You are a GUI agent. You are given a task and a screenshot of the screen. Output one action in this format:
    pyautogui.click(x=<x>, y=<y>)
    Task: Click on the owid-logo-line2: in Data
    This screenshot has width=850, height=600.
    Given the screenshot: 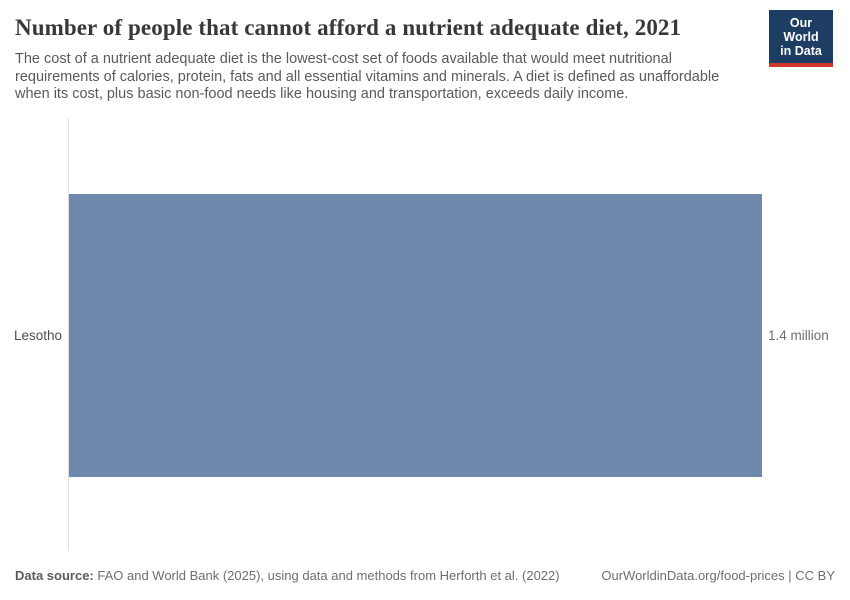 What is the action you would take?
    pyautogui.click(x=801, y=51)
    